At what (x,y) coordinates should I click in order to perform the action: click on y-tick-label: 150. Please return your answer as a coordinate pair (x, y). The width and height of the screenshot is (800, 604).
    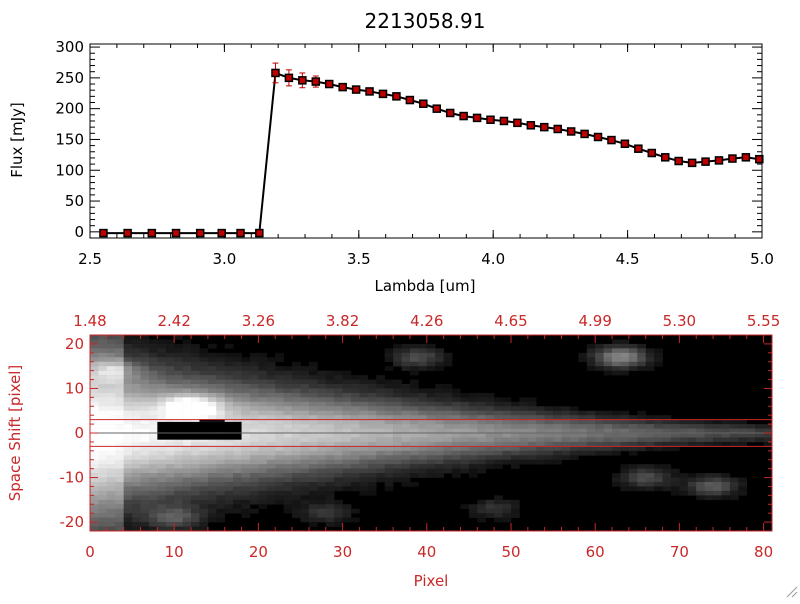
    Looking at the image, I should click on (69, 139).